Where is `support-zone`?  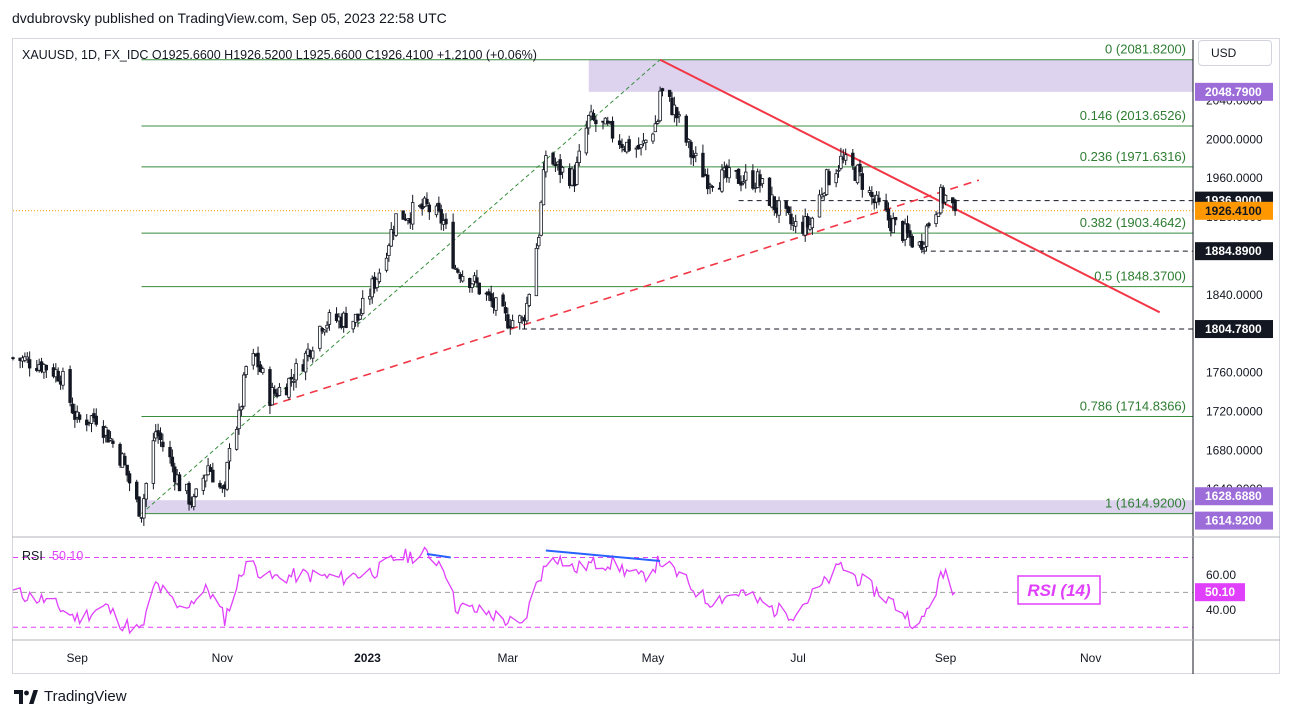 support-zone is located at coordinates (667, 507).